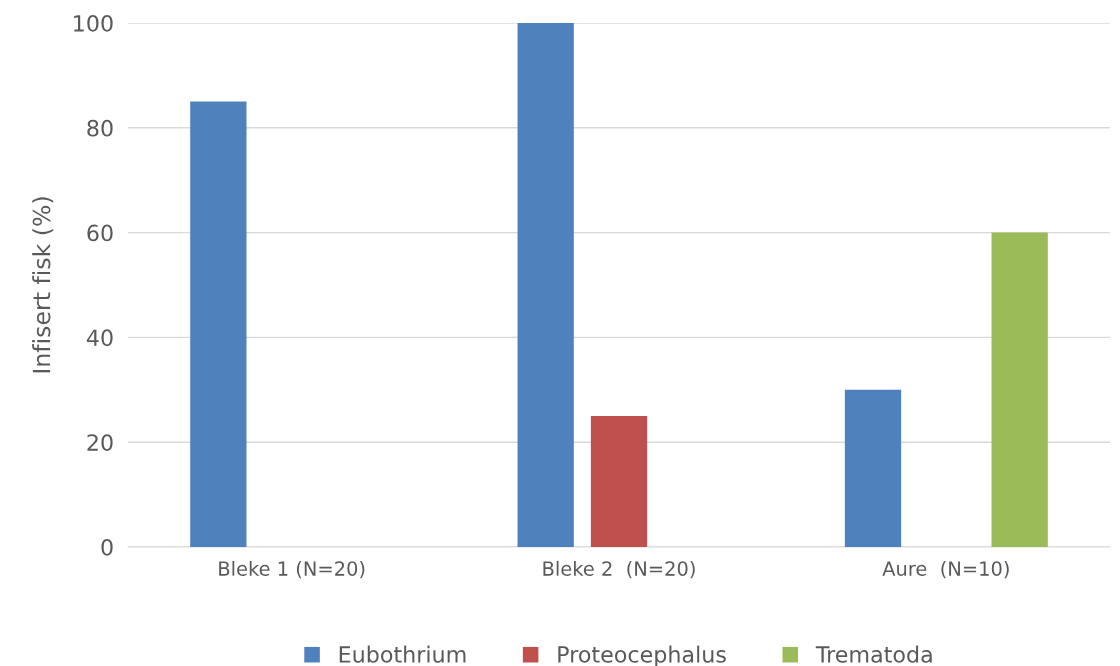 The height and width of the screenshot is (666, 1120). What do you see at coordinates (292, 569) in the screenshot?
I see `x-tick-label: Bleke 1 (N=20)` at bounding box center [292, 569].